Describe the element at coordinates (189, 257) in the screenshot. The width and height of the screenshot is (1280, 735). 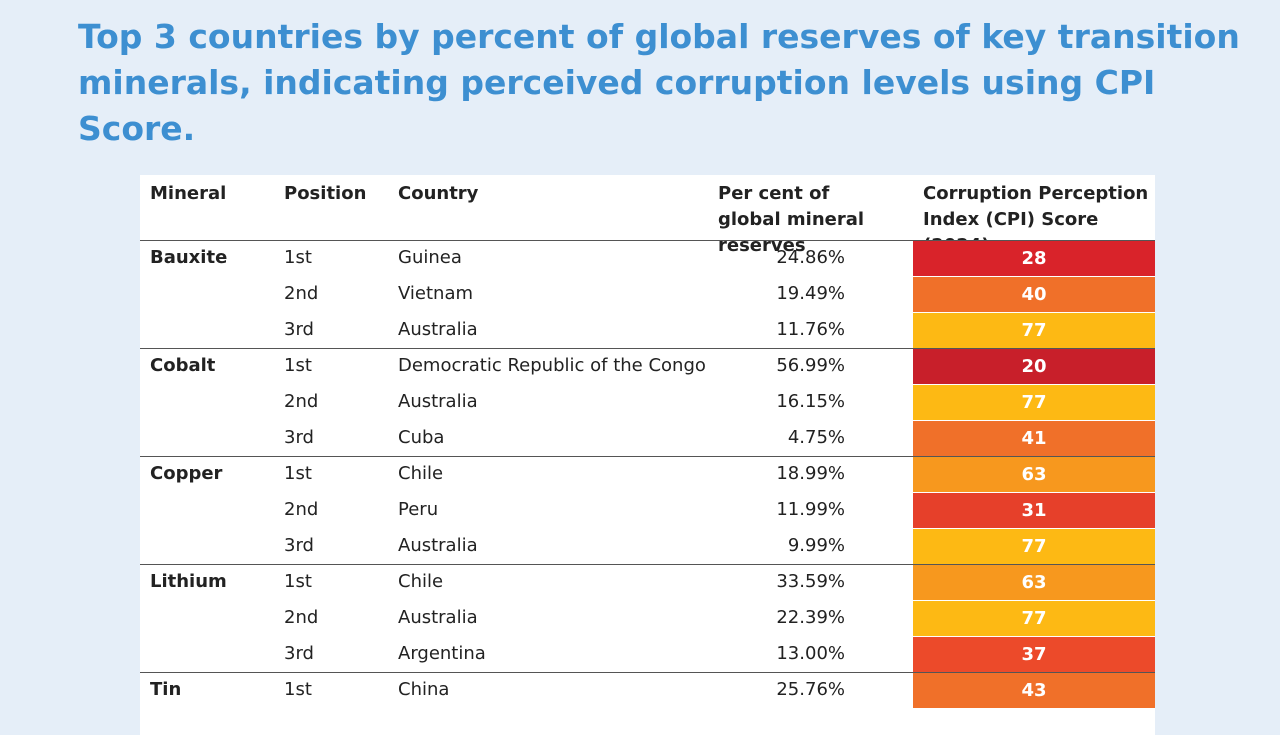
I see `mineral: Bauxite` at that location.